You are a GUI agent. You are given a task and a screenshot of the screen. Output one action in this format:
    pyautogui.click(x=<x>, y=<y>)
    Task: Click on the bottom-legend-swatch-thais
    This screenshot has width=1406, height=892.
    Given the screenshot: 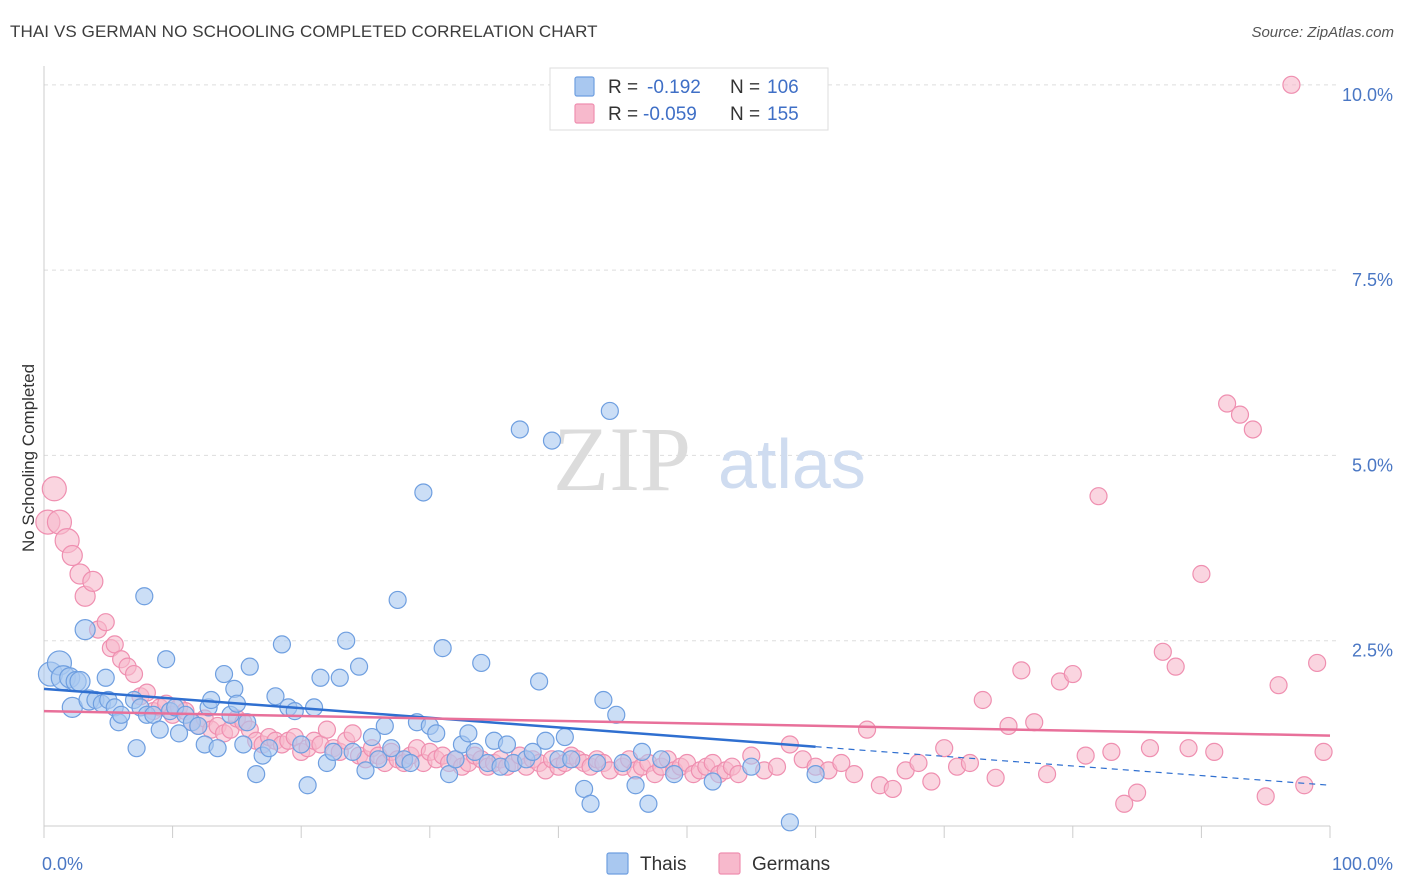 What is the action you would take?
    pyautogui.click(x=617, y=863)
    